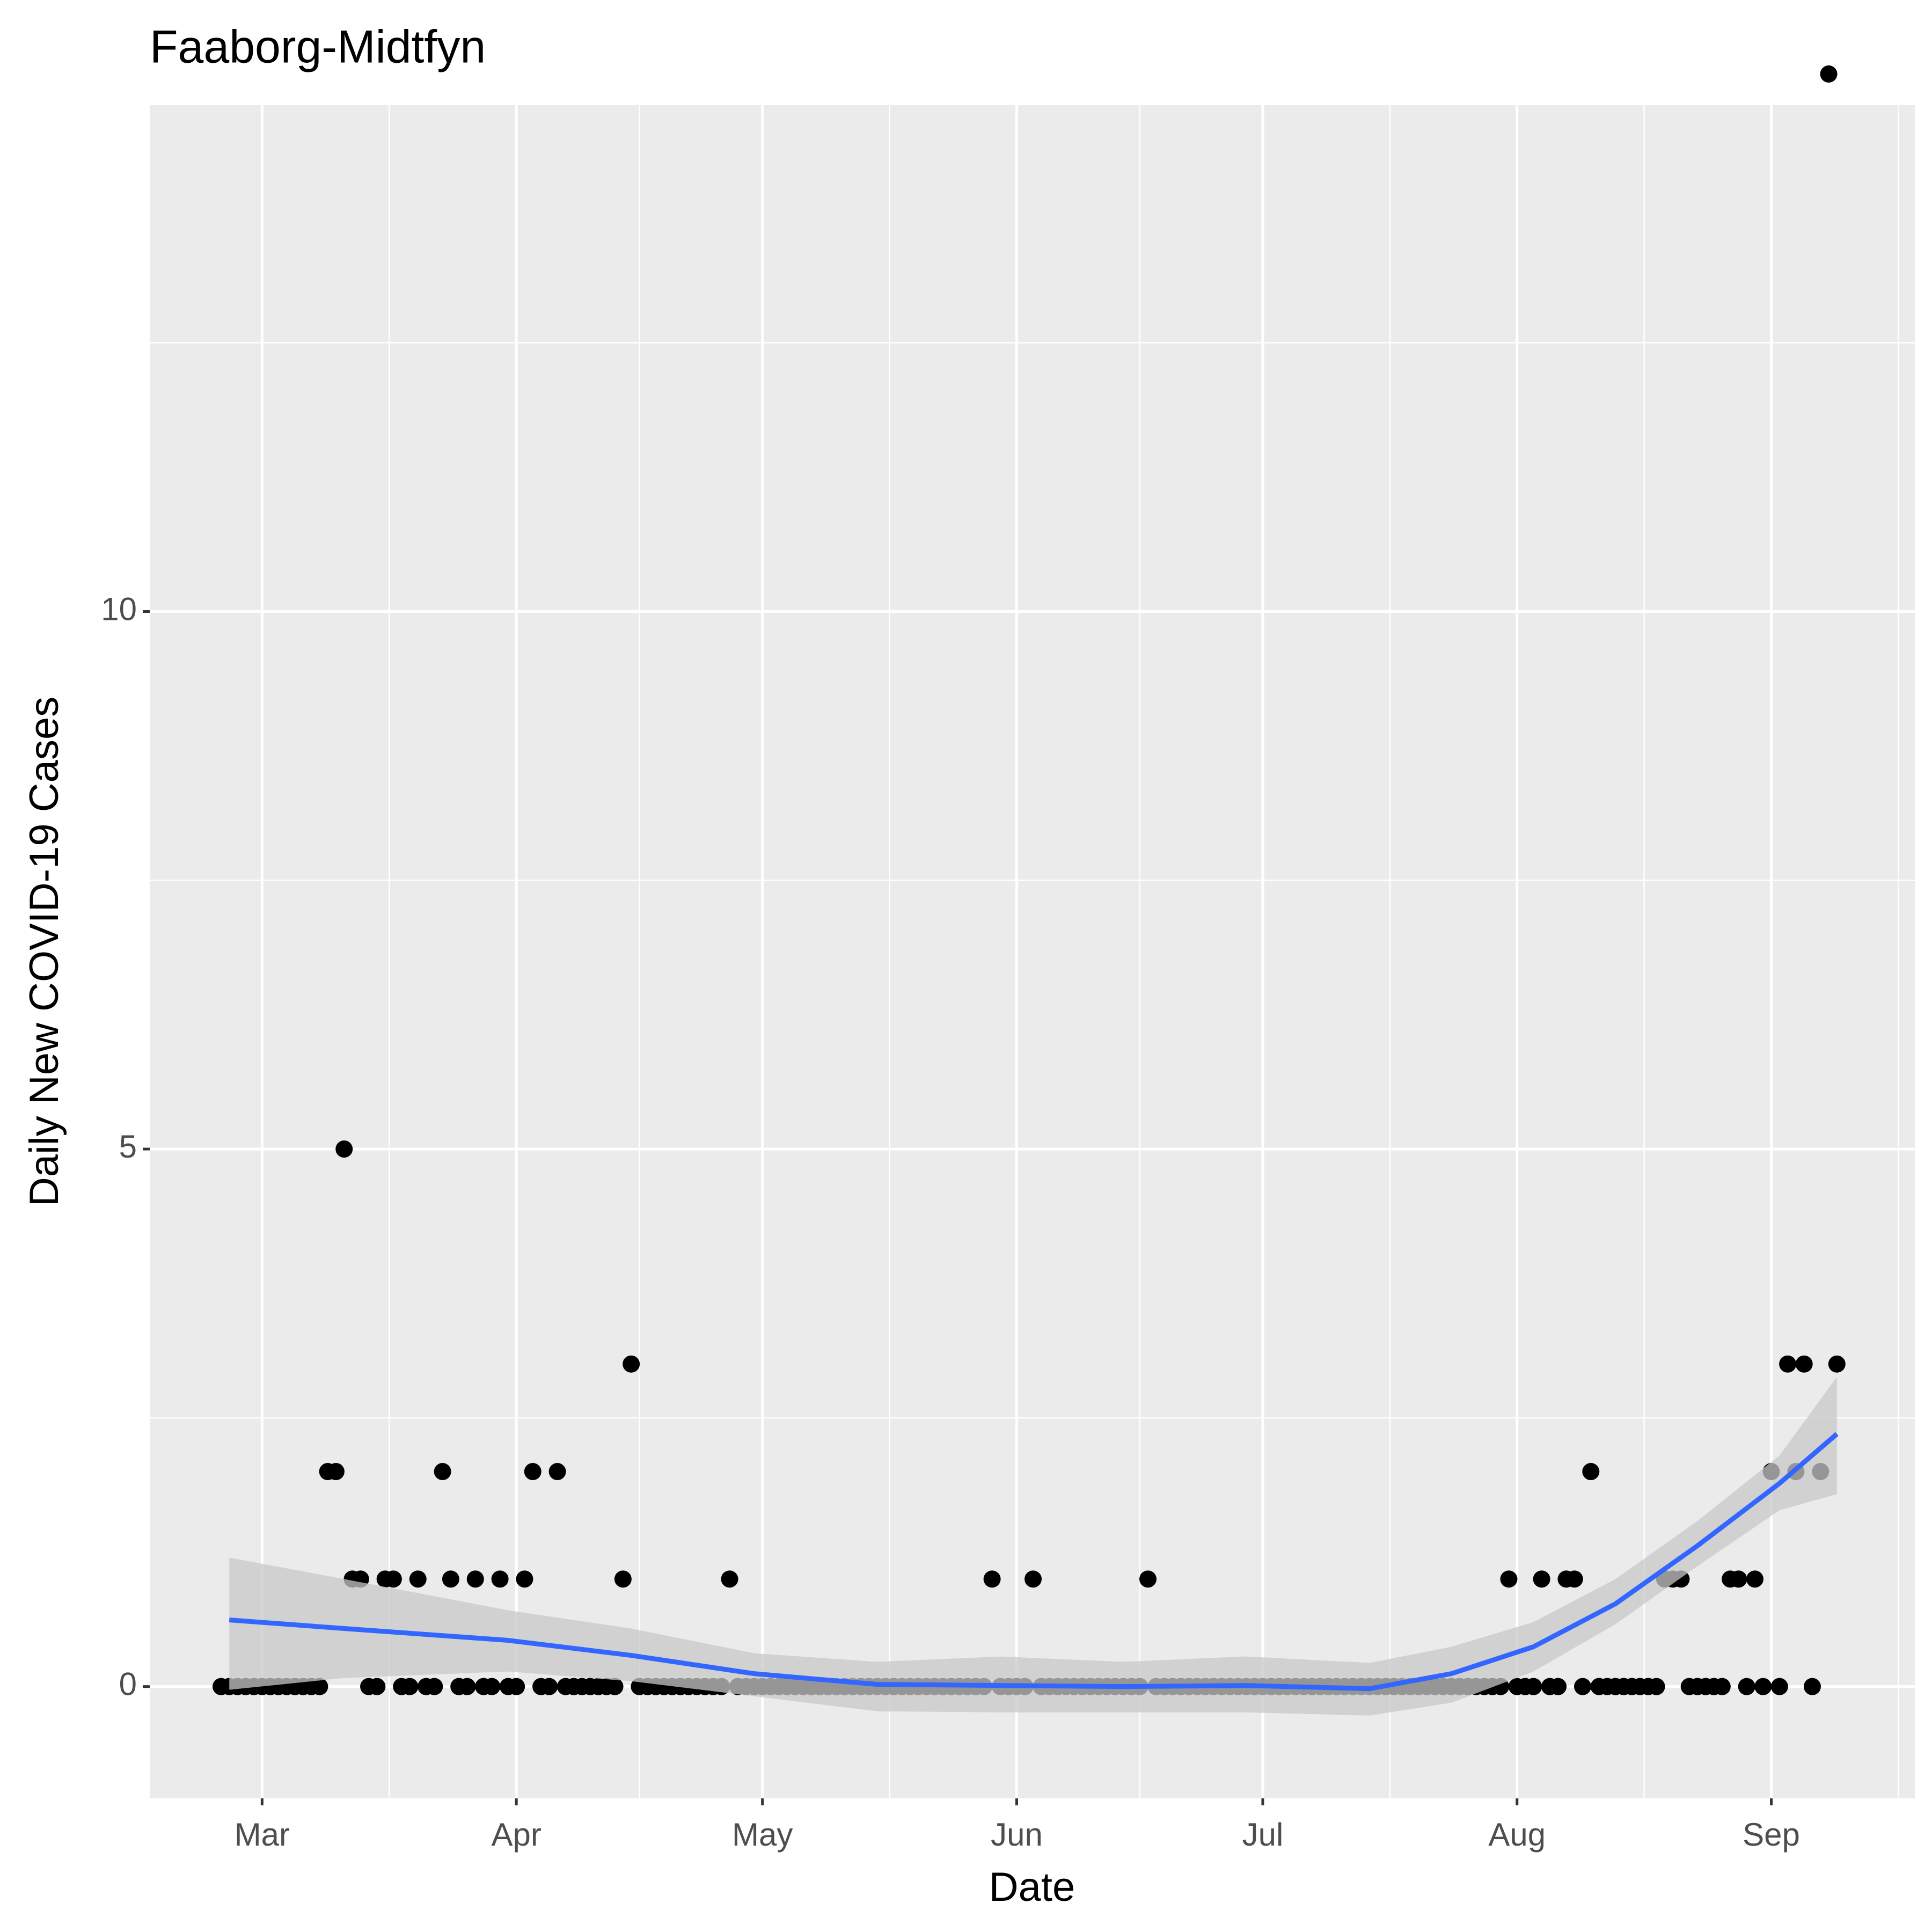 The height and width of the screenshot is (1932, 1932). Describe the element at coordinates (1263, 1835) in the screenshot. I see `x-tick-label: Jul` at that location.